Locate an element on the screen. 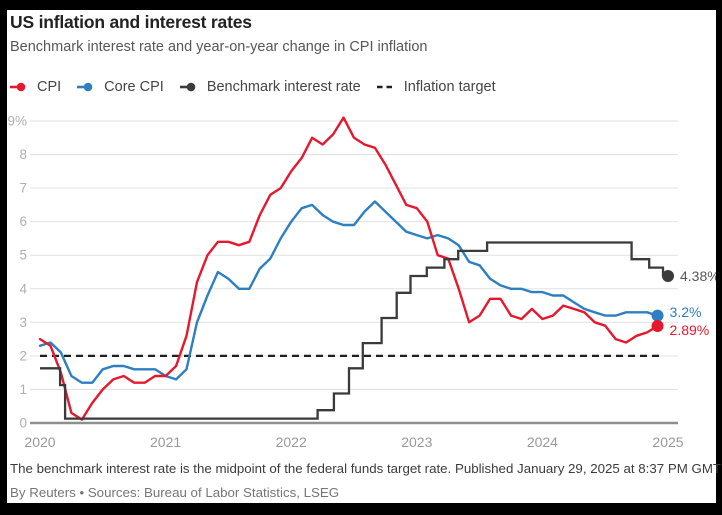 This screenshot has width=722, height=515. legend-marker-benchmark-icon is located at coordinates (187, 87).